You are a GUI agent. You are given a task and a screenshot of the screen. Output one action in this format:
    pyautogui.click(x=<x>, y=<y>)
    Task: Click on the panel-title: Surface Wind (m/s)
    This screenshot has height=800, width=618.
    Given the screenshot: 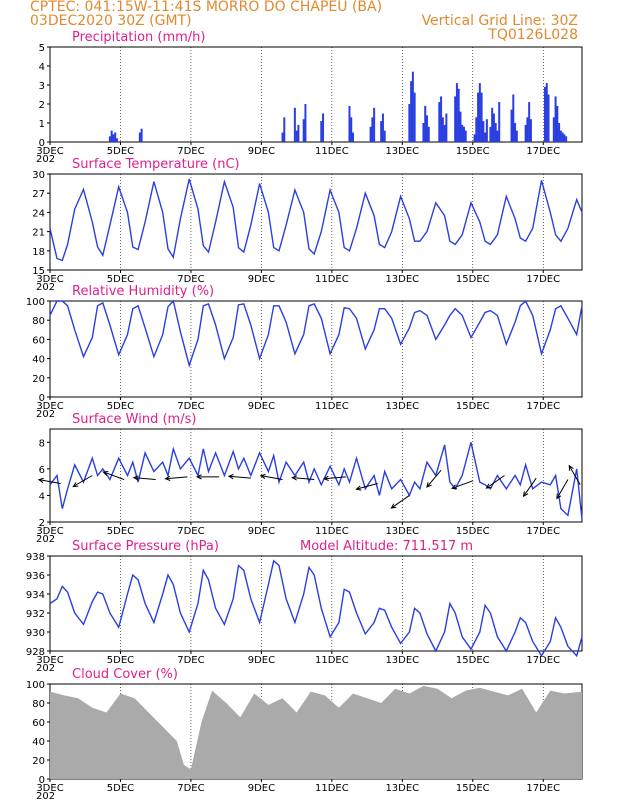 What is the action you would take?
    pyautogui.click(x=134, y=419)
    